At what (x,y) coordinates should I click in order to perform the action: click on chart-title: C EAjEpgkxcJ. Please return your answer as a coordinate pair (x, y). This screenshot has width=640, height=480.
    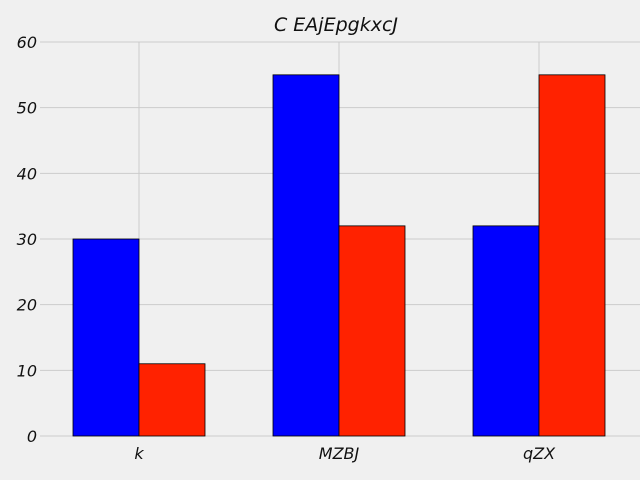
    Looking at the image, I should click on (336, 25).